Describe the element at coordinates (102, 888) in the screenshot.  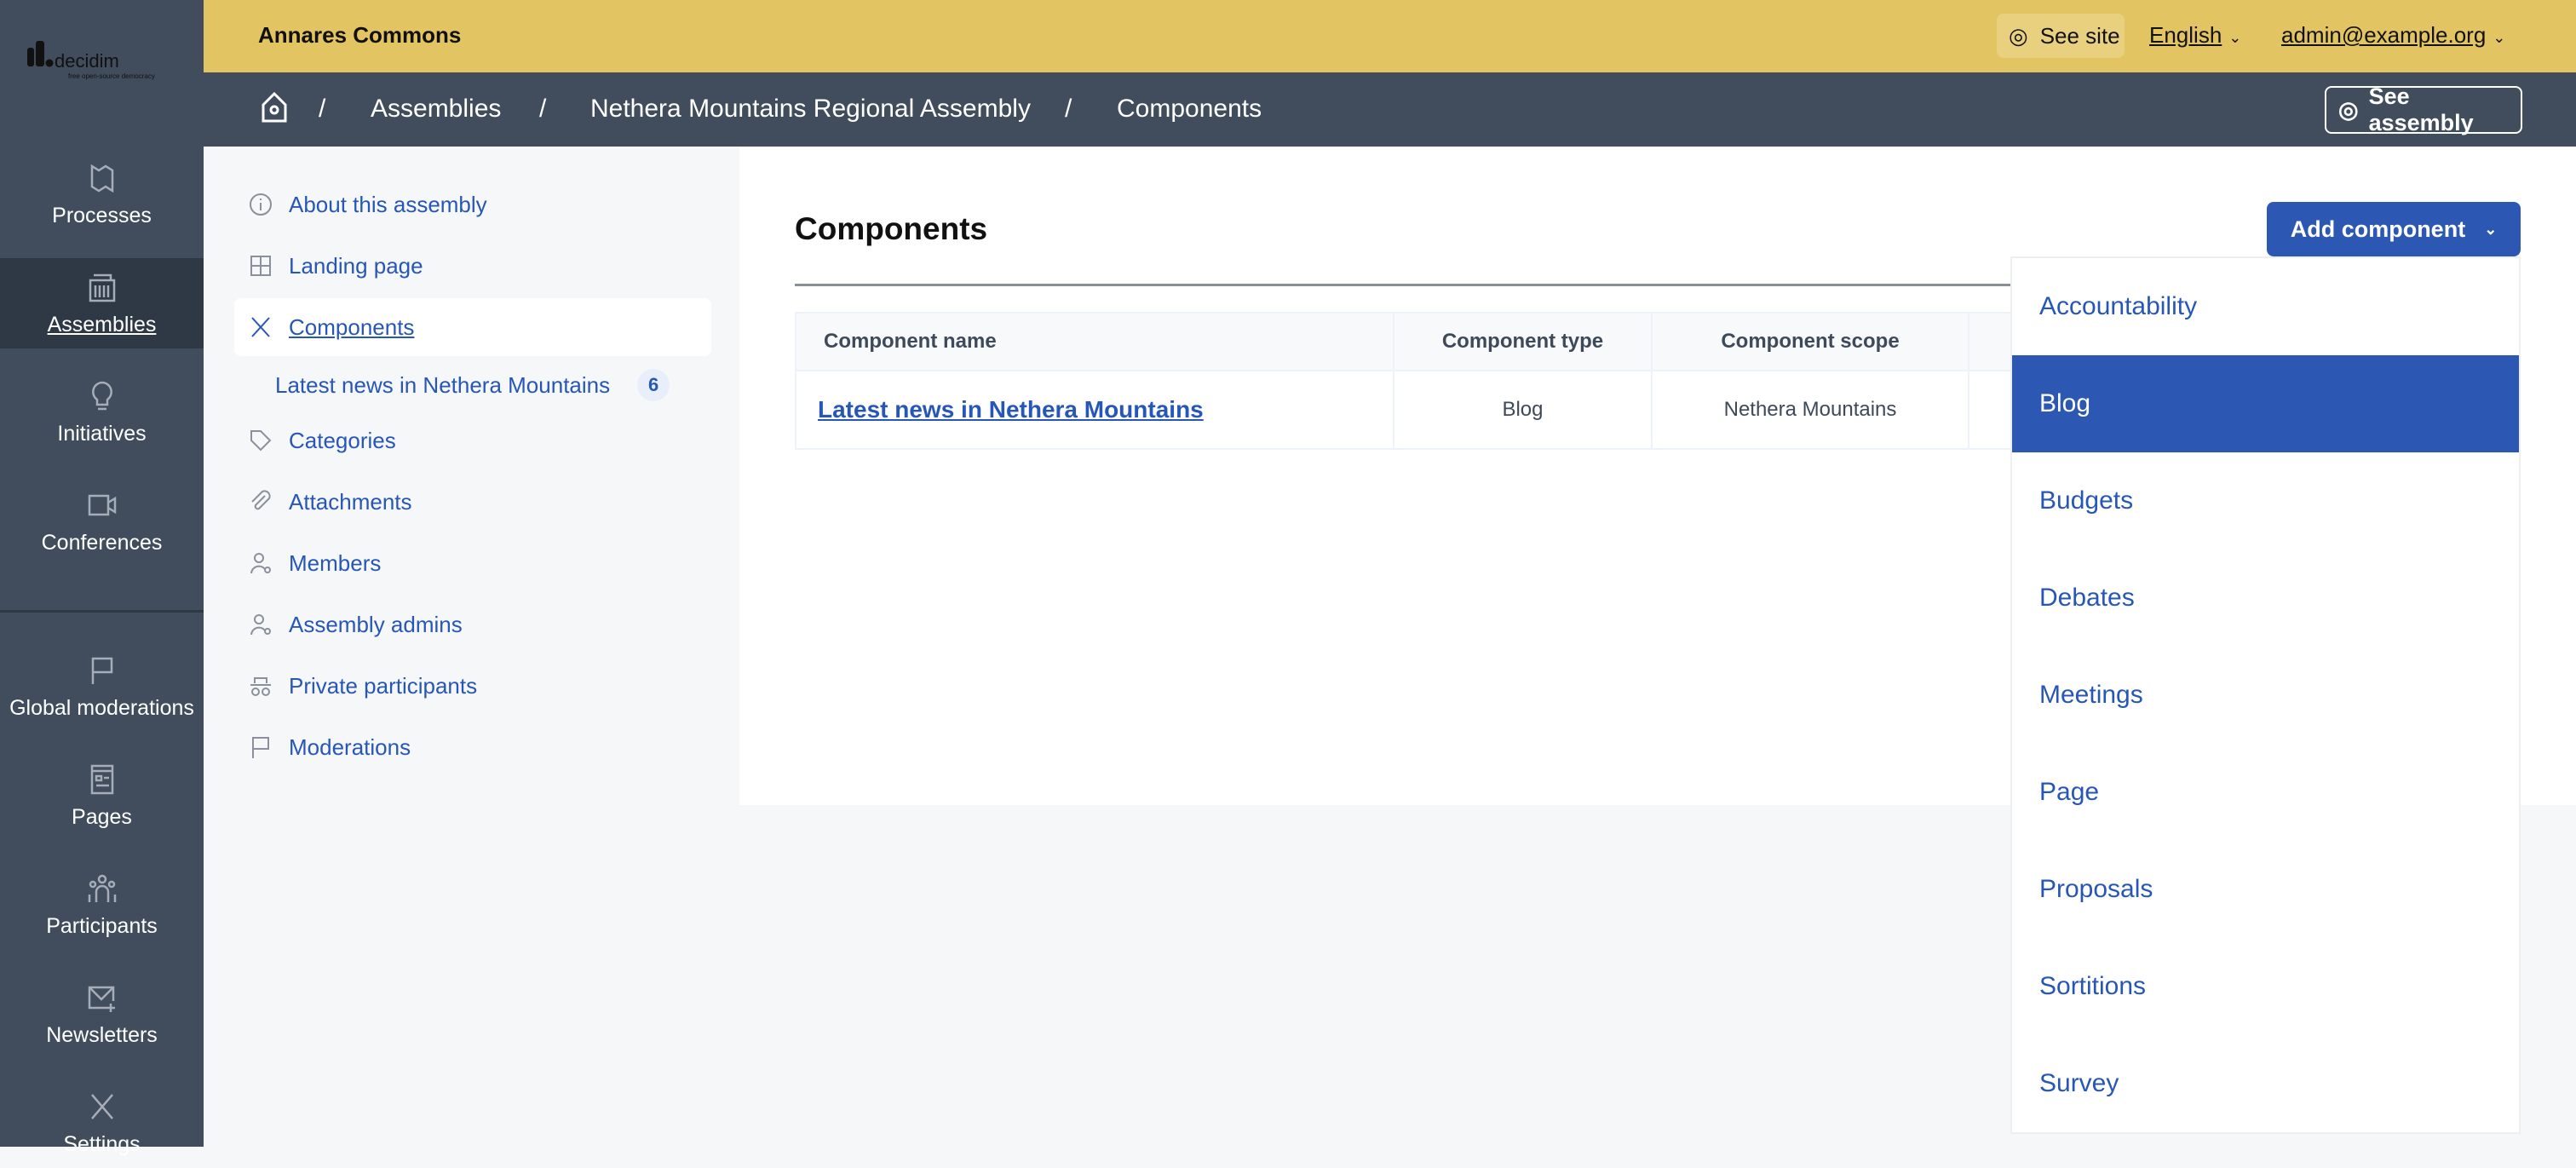
I see `people-icon` at that location.